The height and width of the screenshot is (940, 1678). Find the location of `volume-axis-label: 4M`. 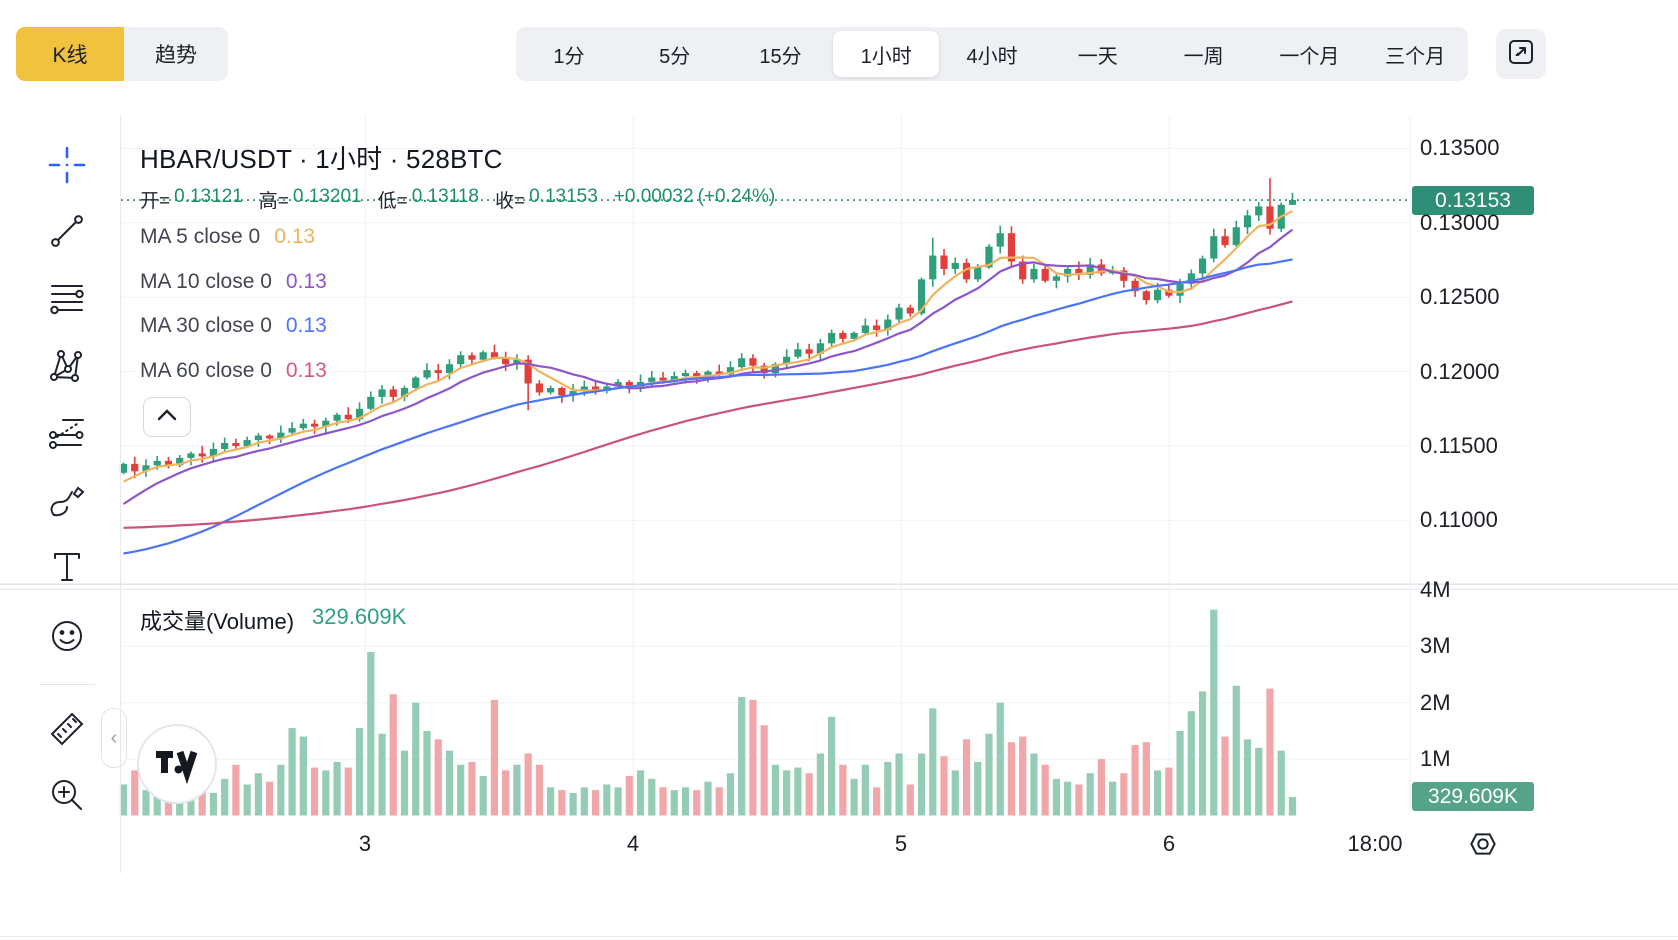

volume-axis-label: 4M is located at coordinates (1435, 589).